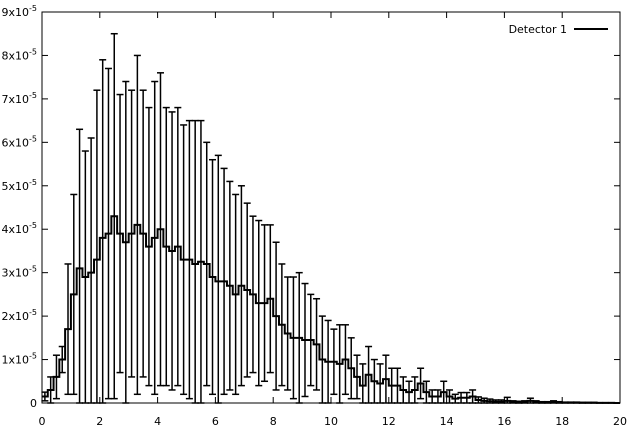 Image resolution: width=635 pixels, height=438 pixels. What do you see at coordinates (16, 12) in the screenshot?
I see `y-tick-label-base: 9x10` at bounding box center [16, 12].